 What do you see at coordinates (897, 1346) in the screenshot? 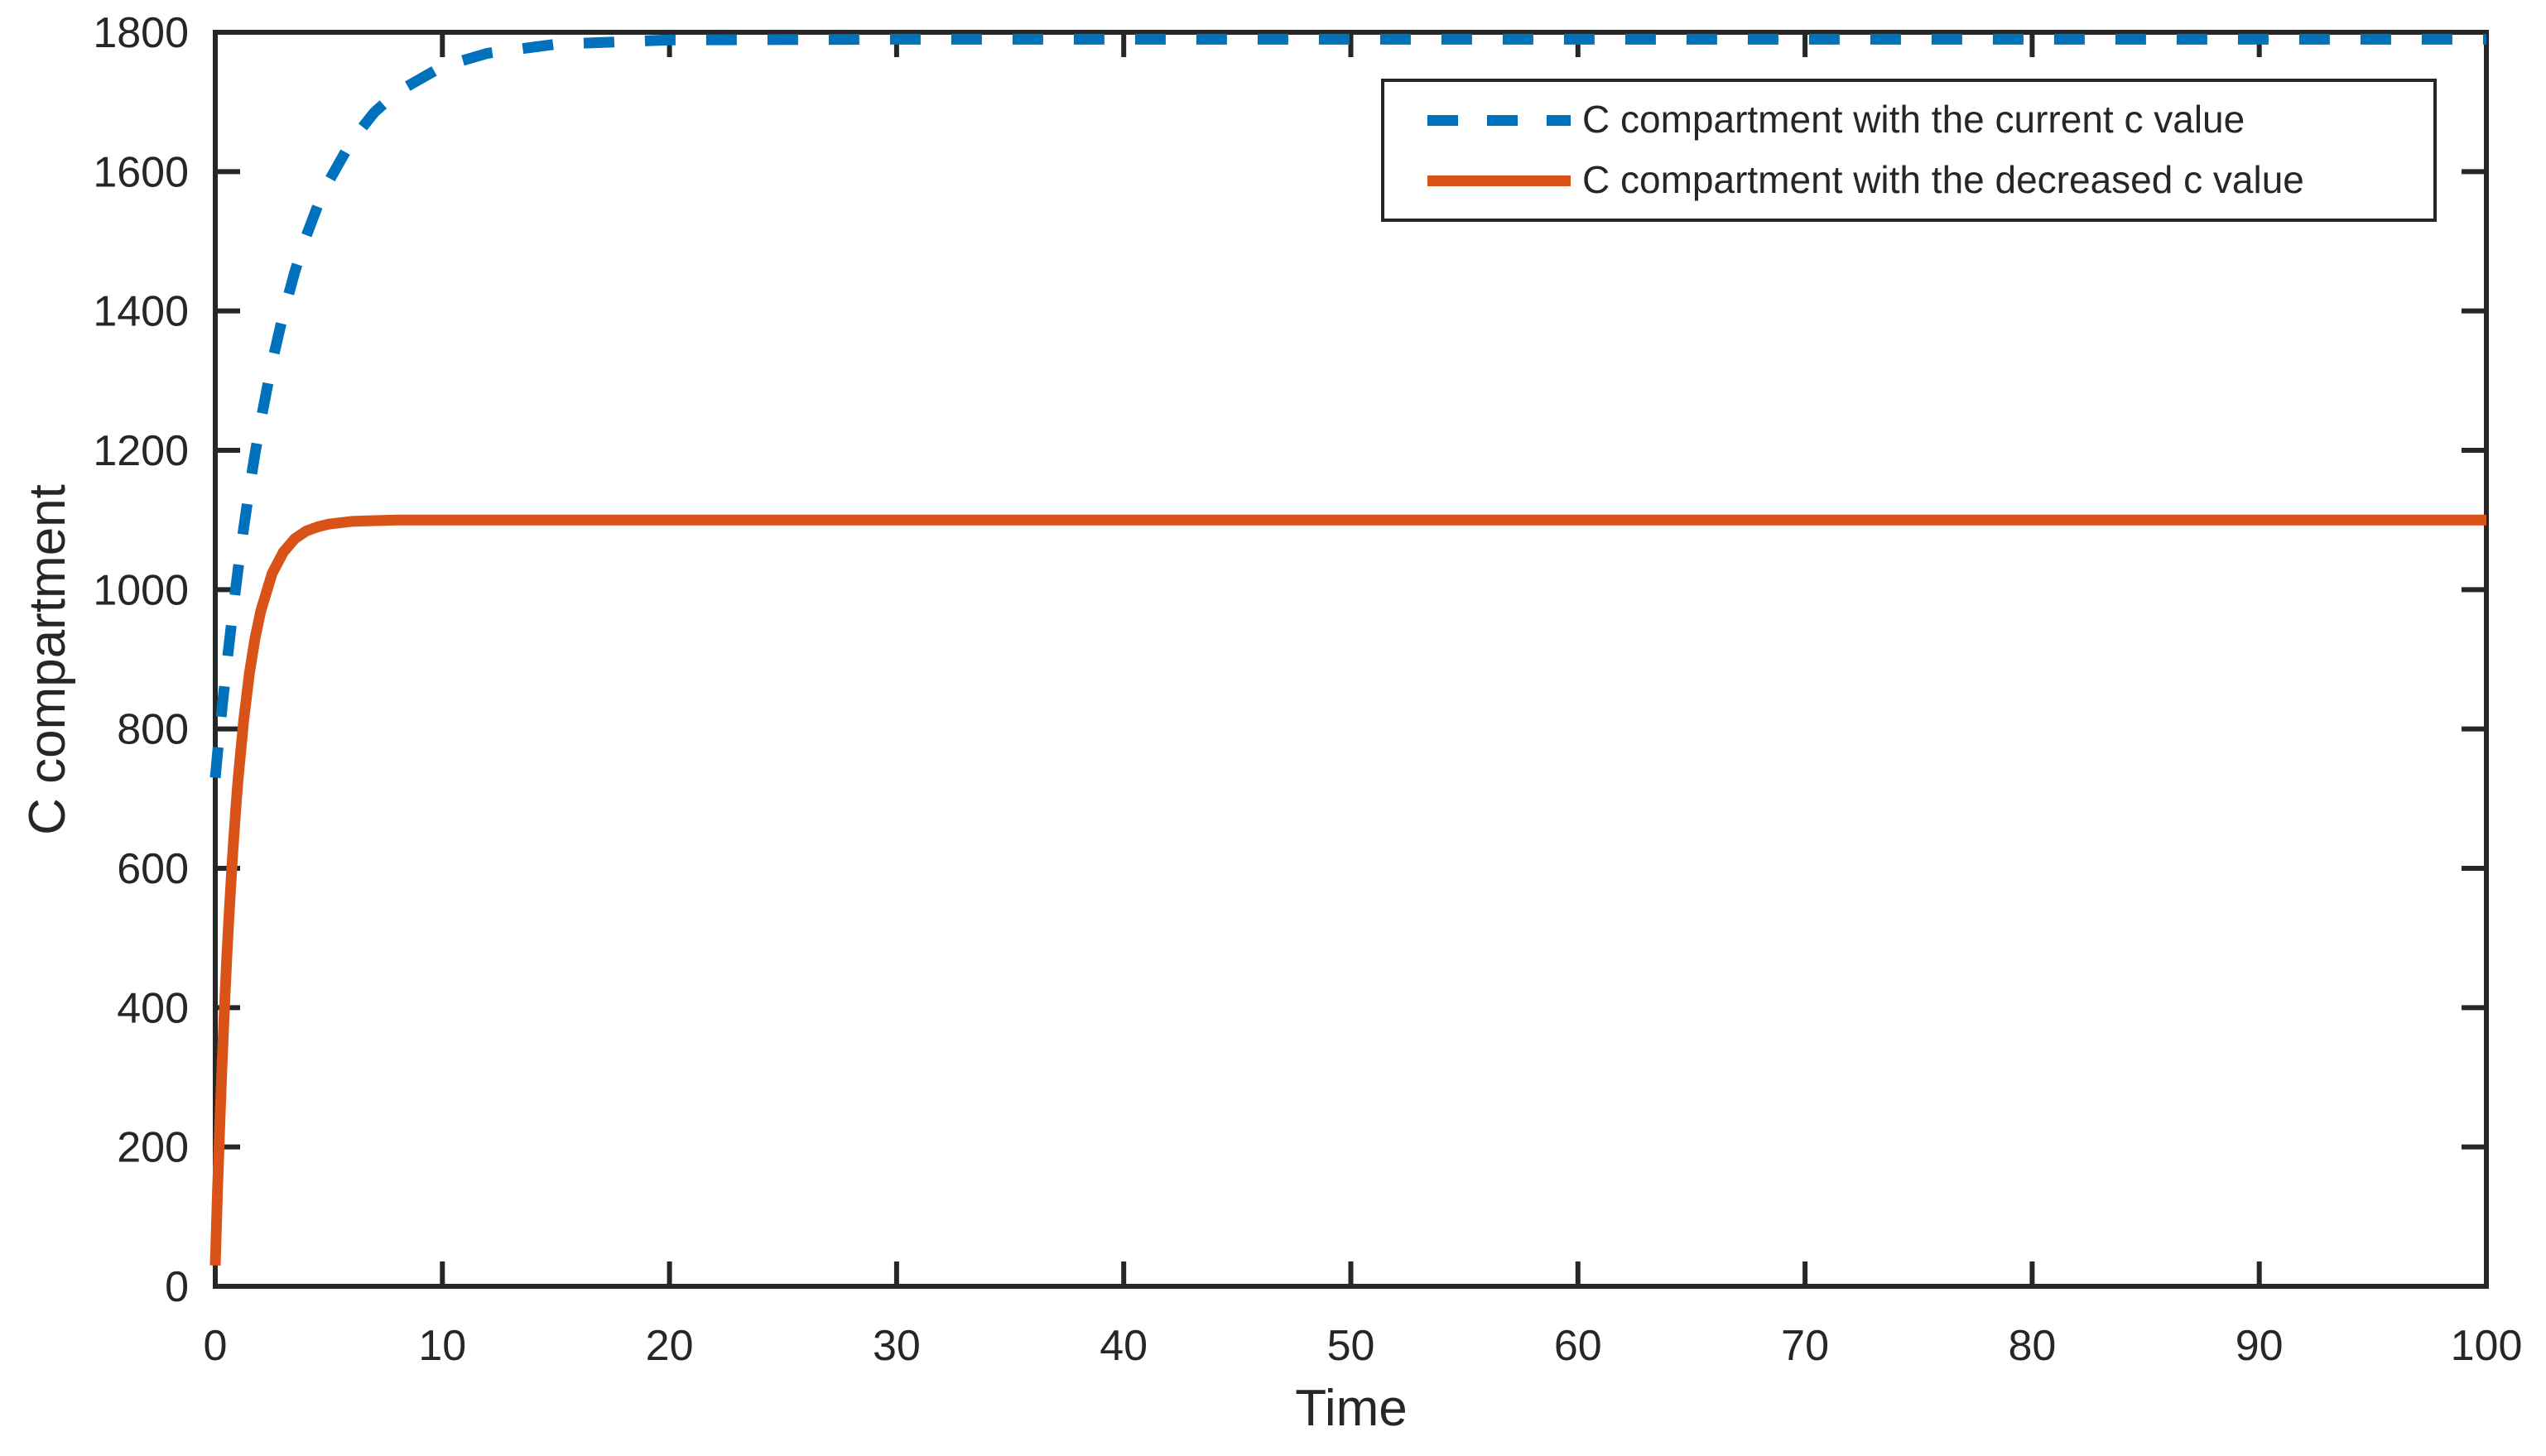
I see `x-tick-label: 30` at bounding box center [897, 1346].